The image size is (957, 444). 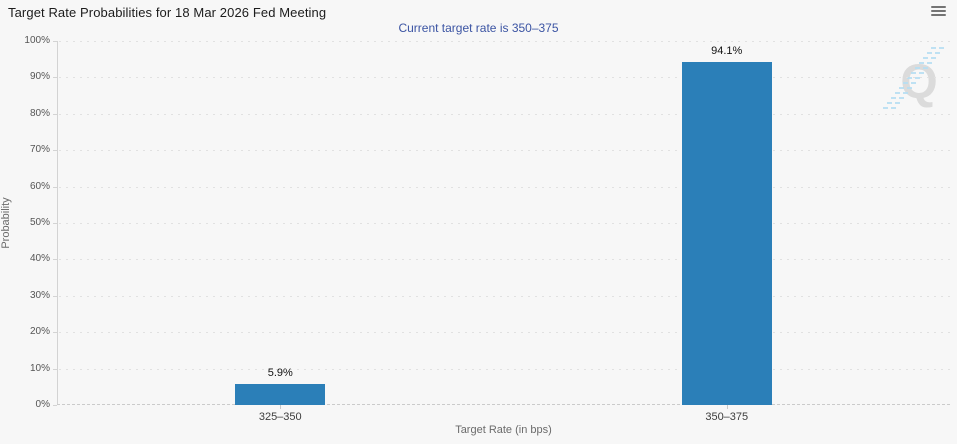 What do you see at coordinates (39, 332) in the screenshot?
I see `y-tick-label: 20%` at bounding box center [39, 332].